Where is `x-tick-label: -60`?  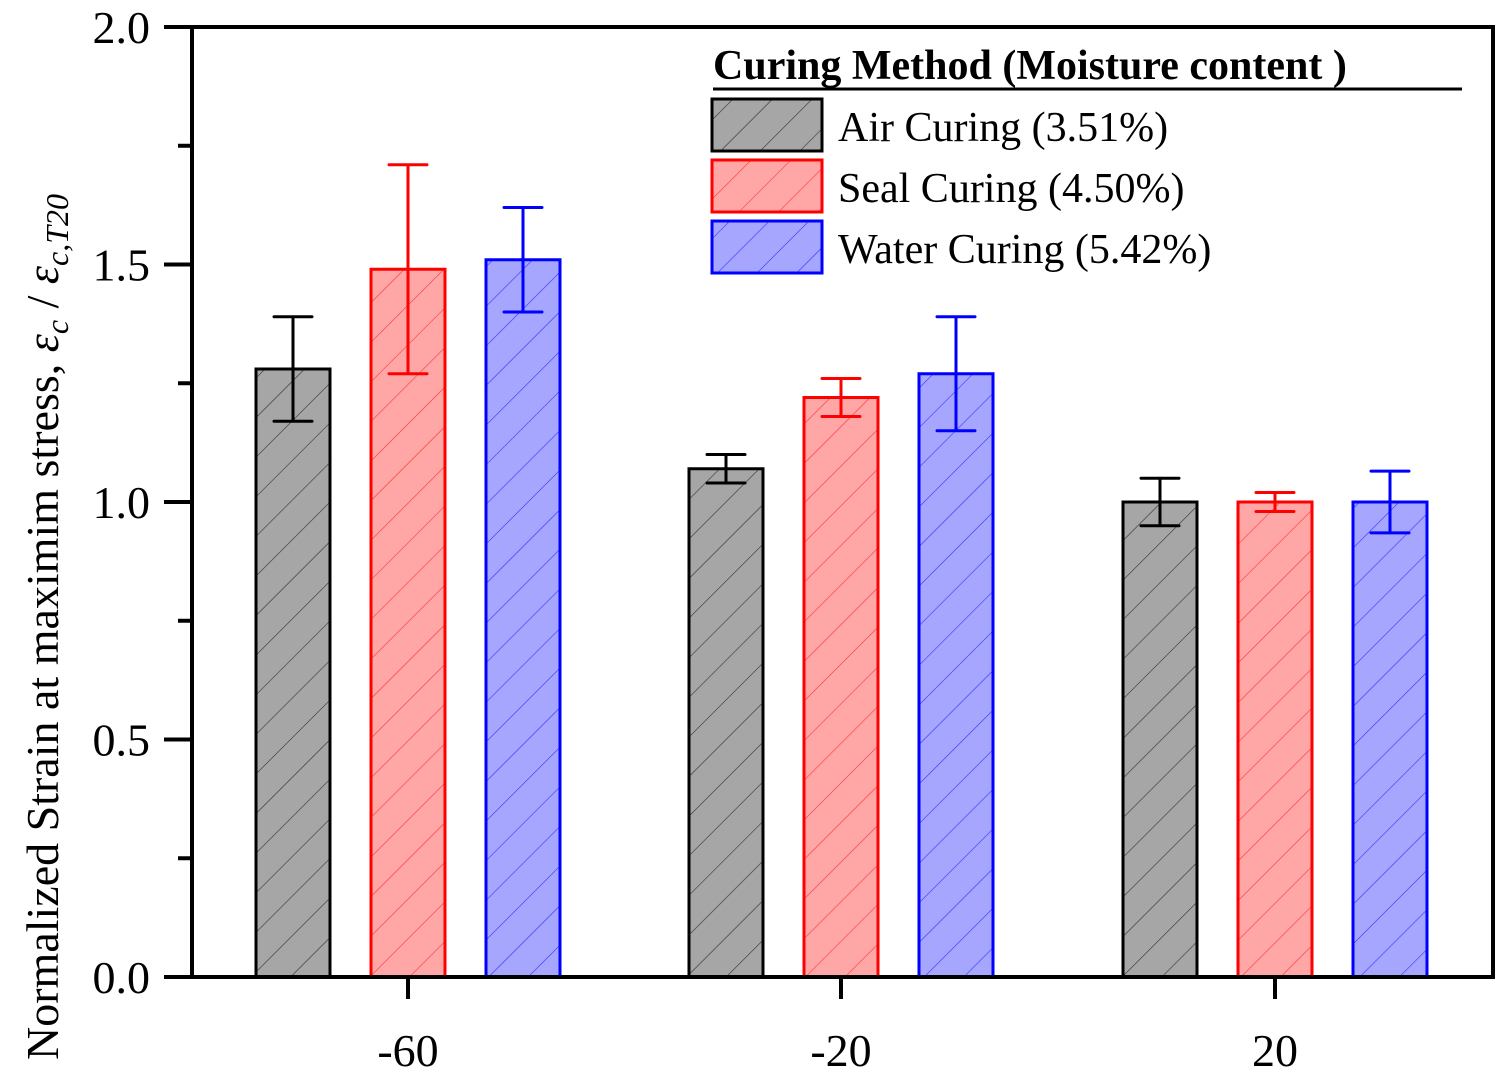 x-tick-label: -60 is located at coordinates (407, 1049).